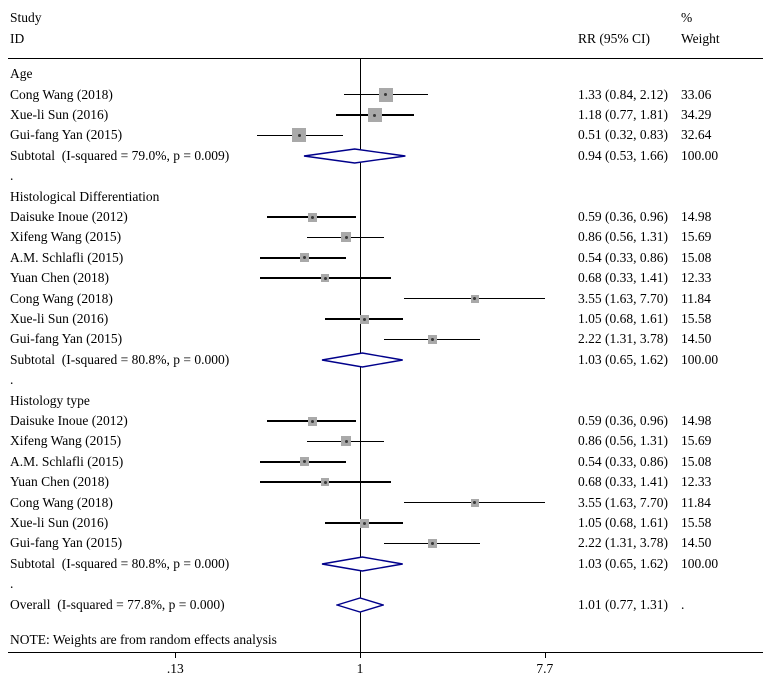  I want to click on axis-tick-label: 1, so click(360, 668).